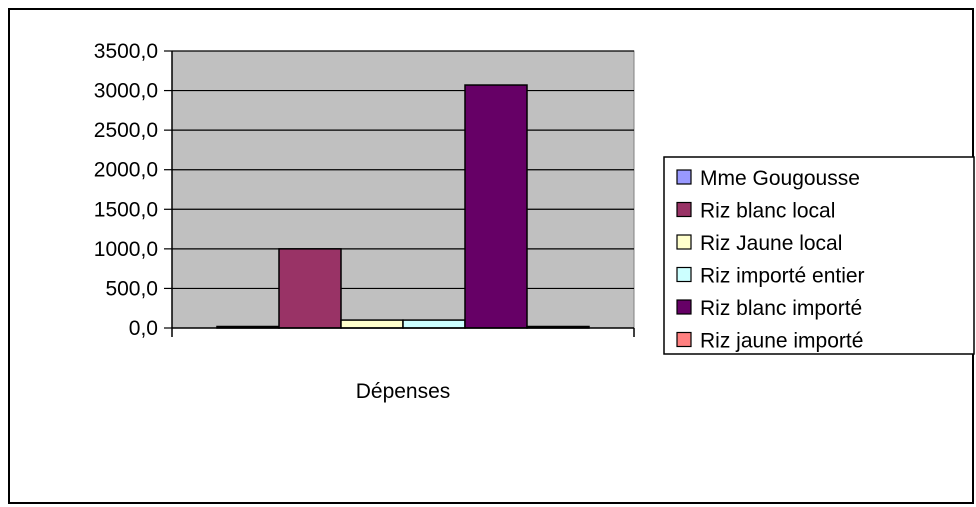 The height and width of the screenshot is (507, 976). I want to click on y-tick-label: 2500,0, so click(126, 130).